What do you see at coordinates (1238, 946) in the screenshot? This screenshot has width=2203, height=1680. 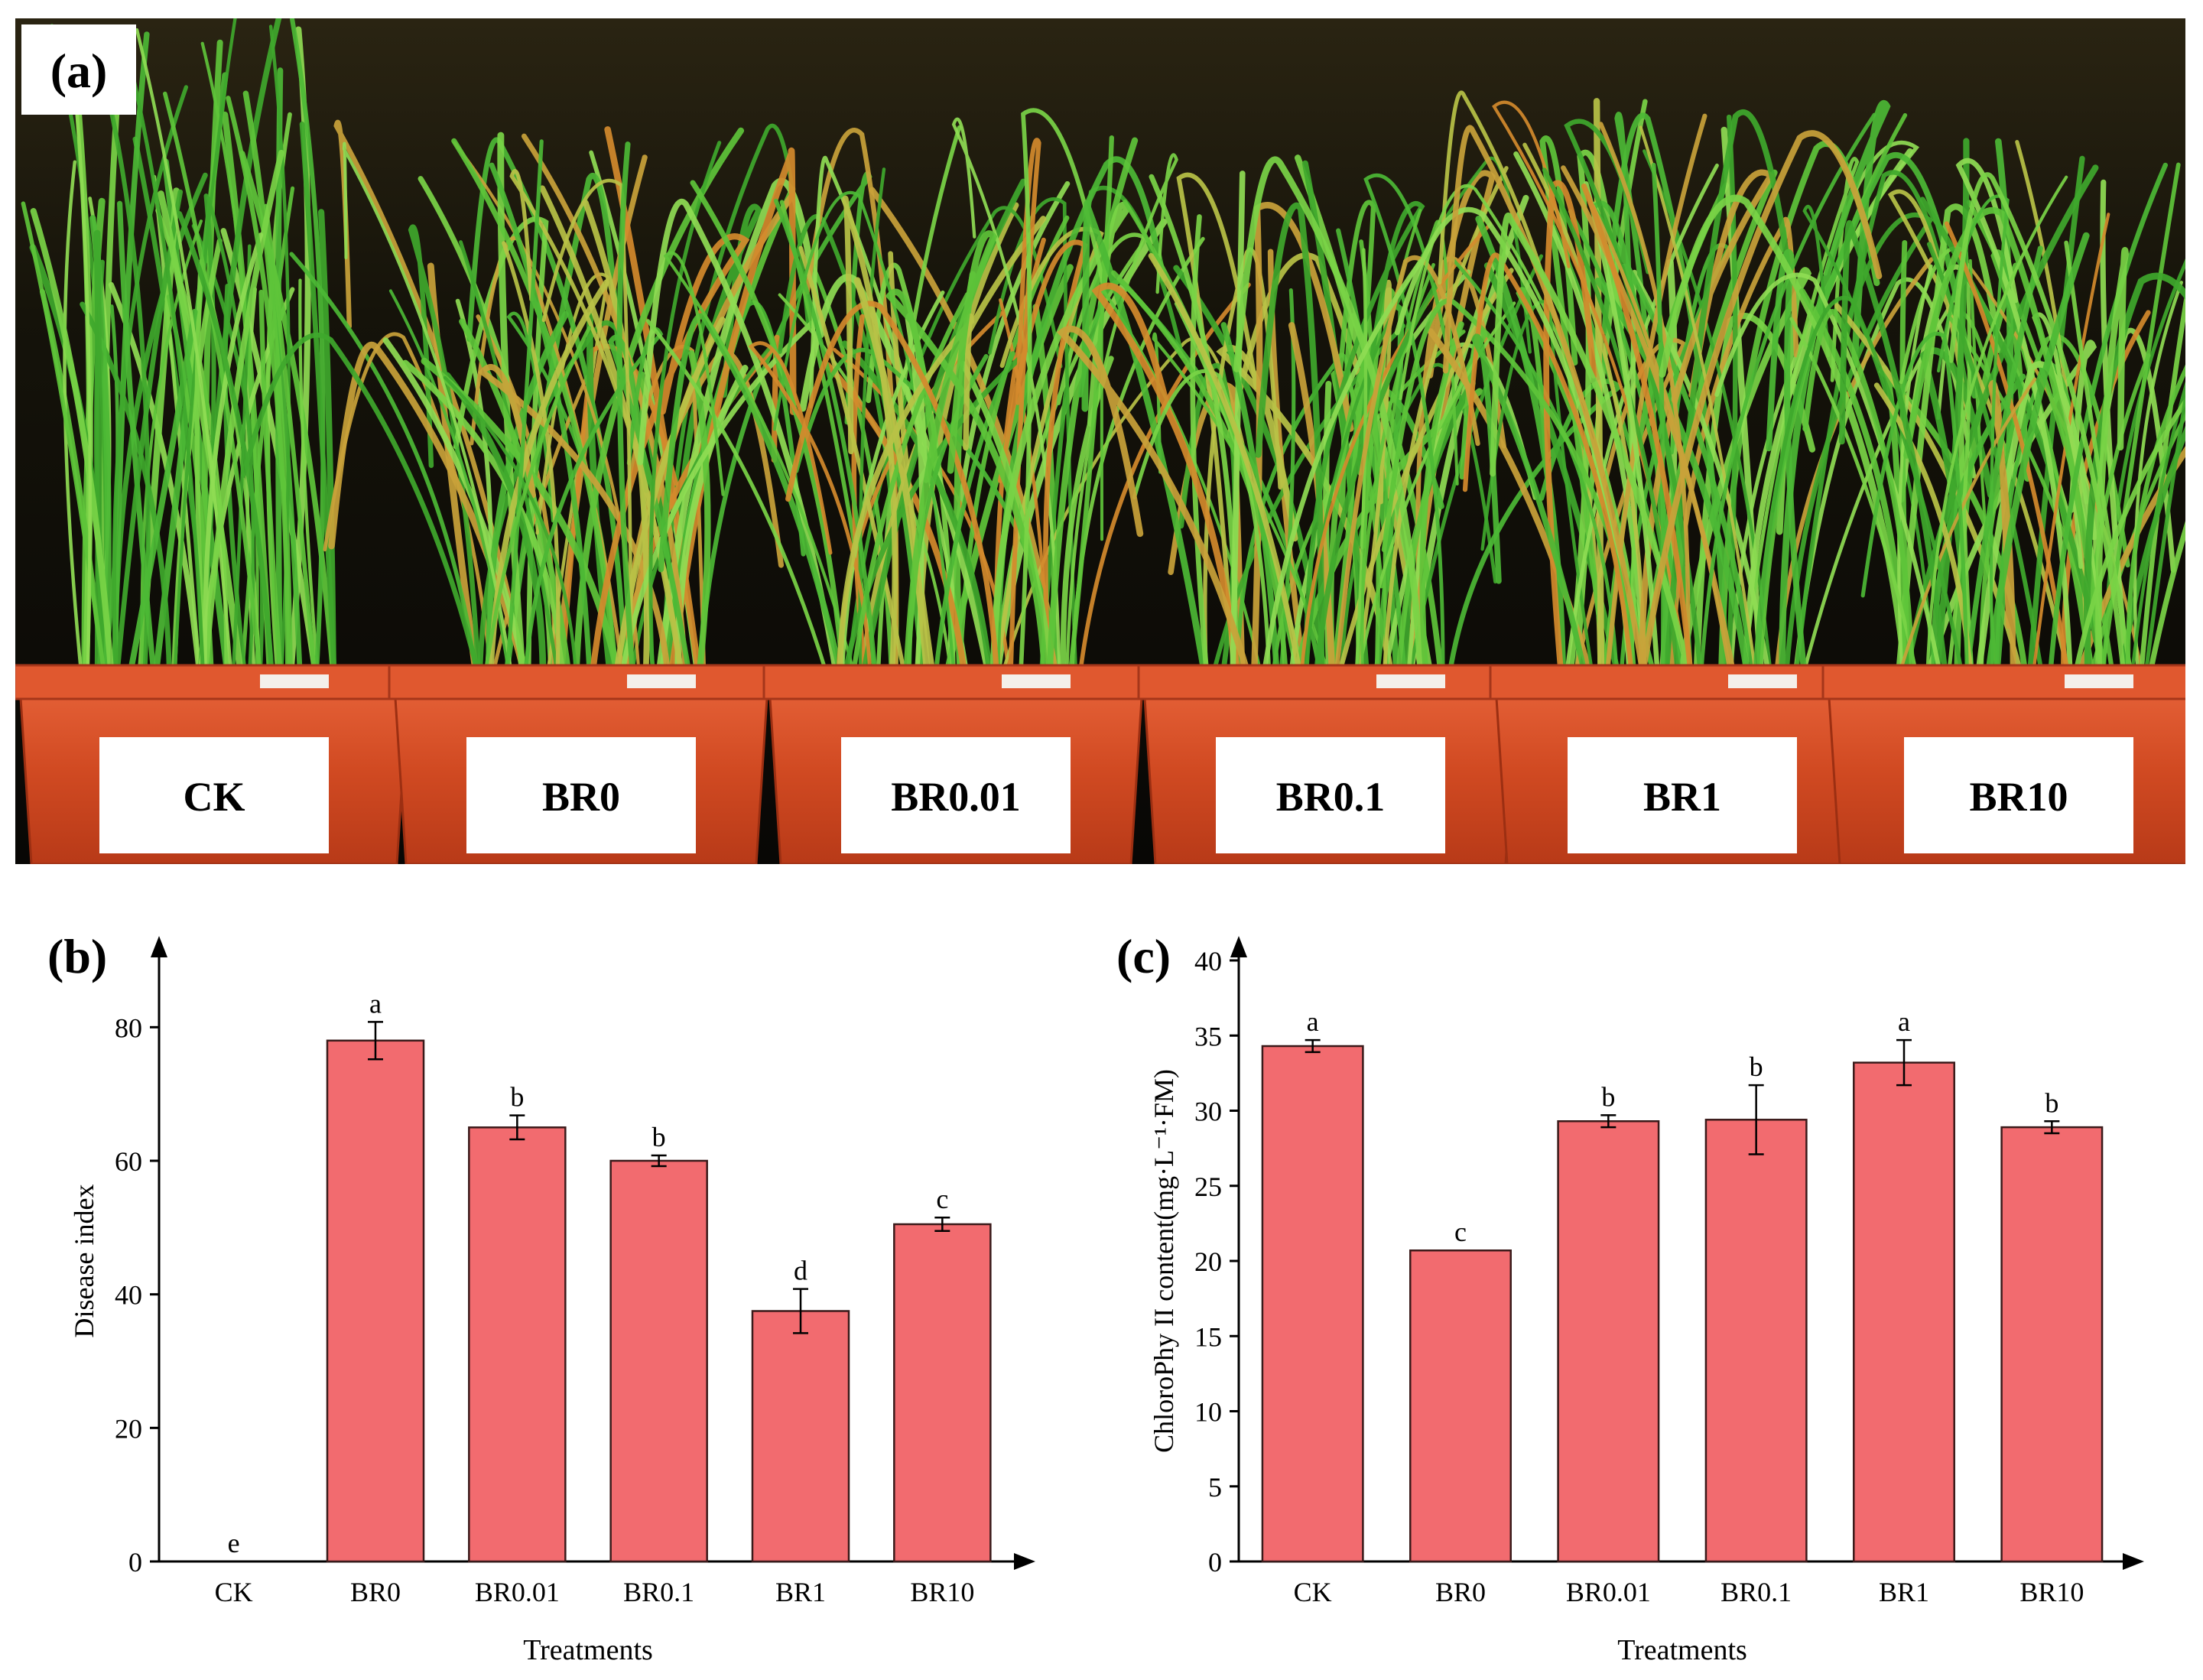 I see `y-axis-arrow` at bounding box center [1238, 946].